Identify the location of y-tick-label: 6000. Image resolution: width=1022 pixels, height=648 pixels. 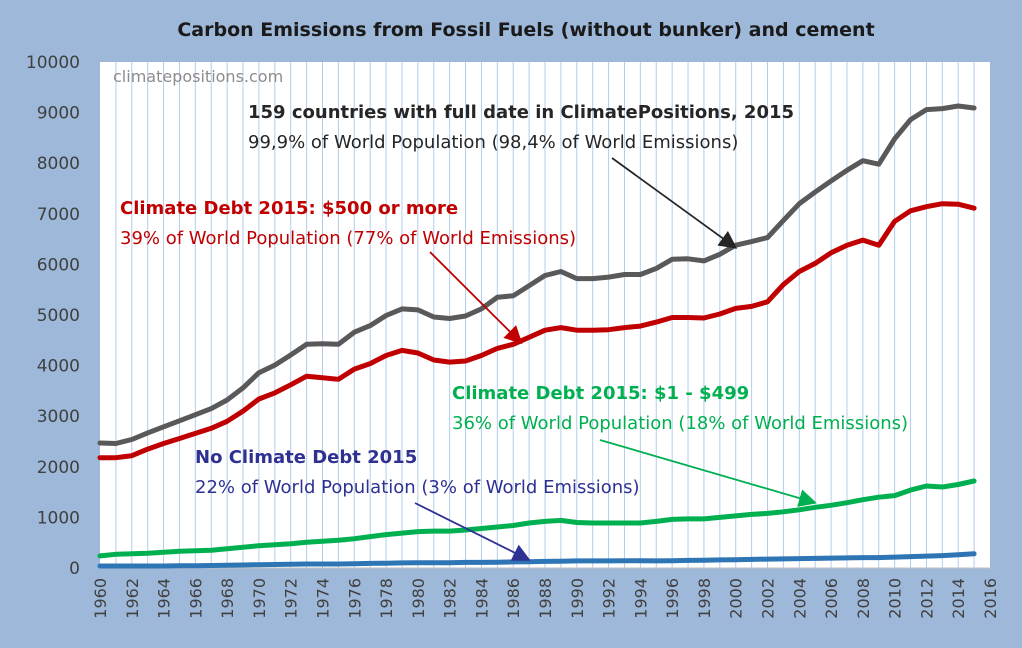
(58, 265).